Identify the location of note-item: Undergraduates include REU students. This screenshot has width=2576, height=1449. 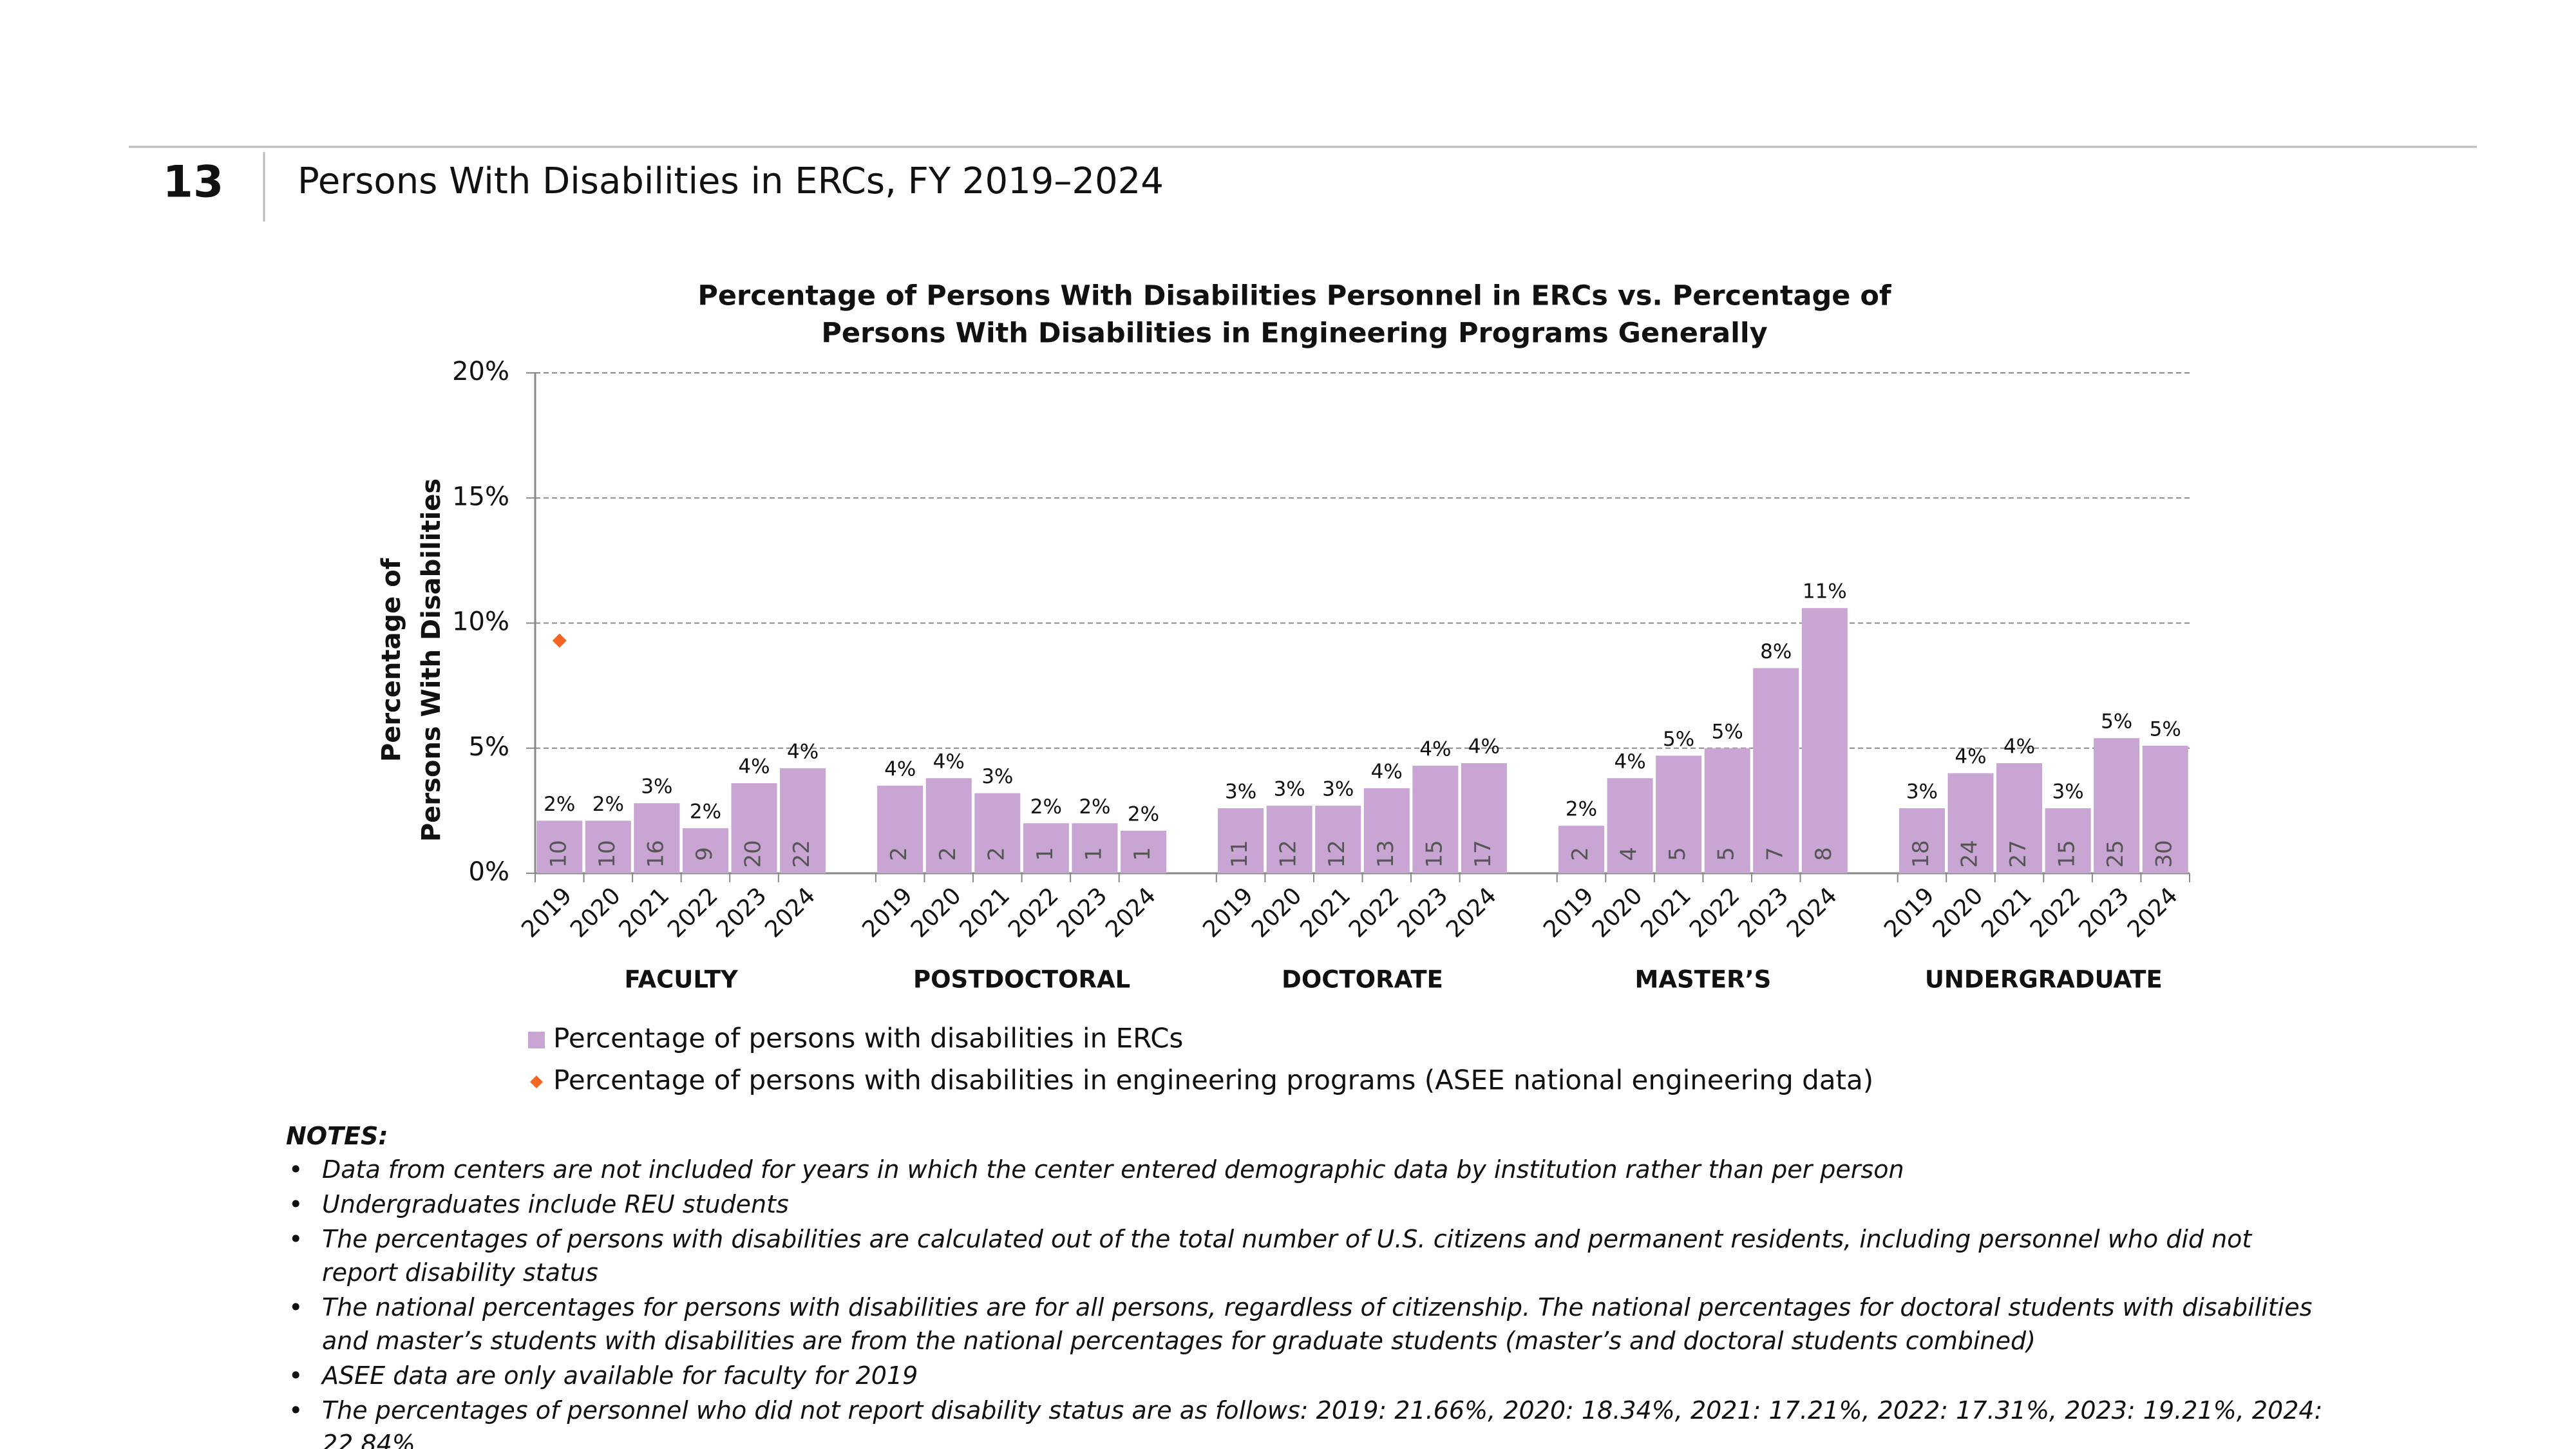
(1310, 1204).